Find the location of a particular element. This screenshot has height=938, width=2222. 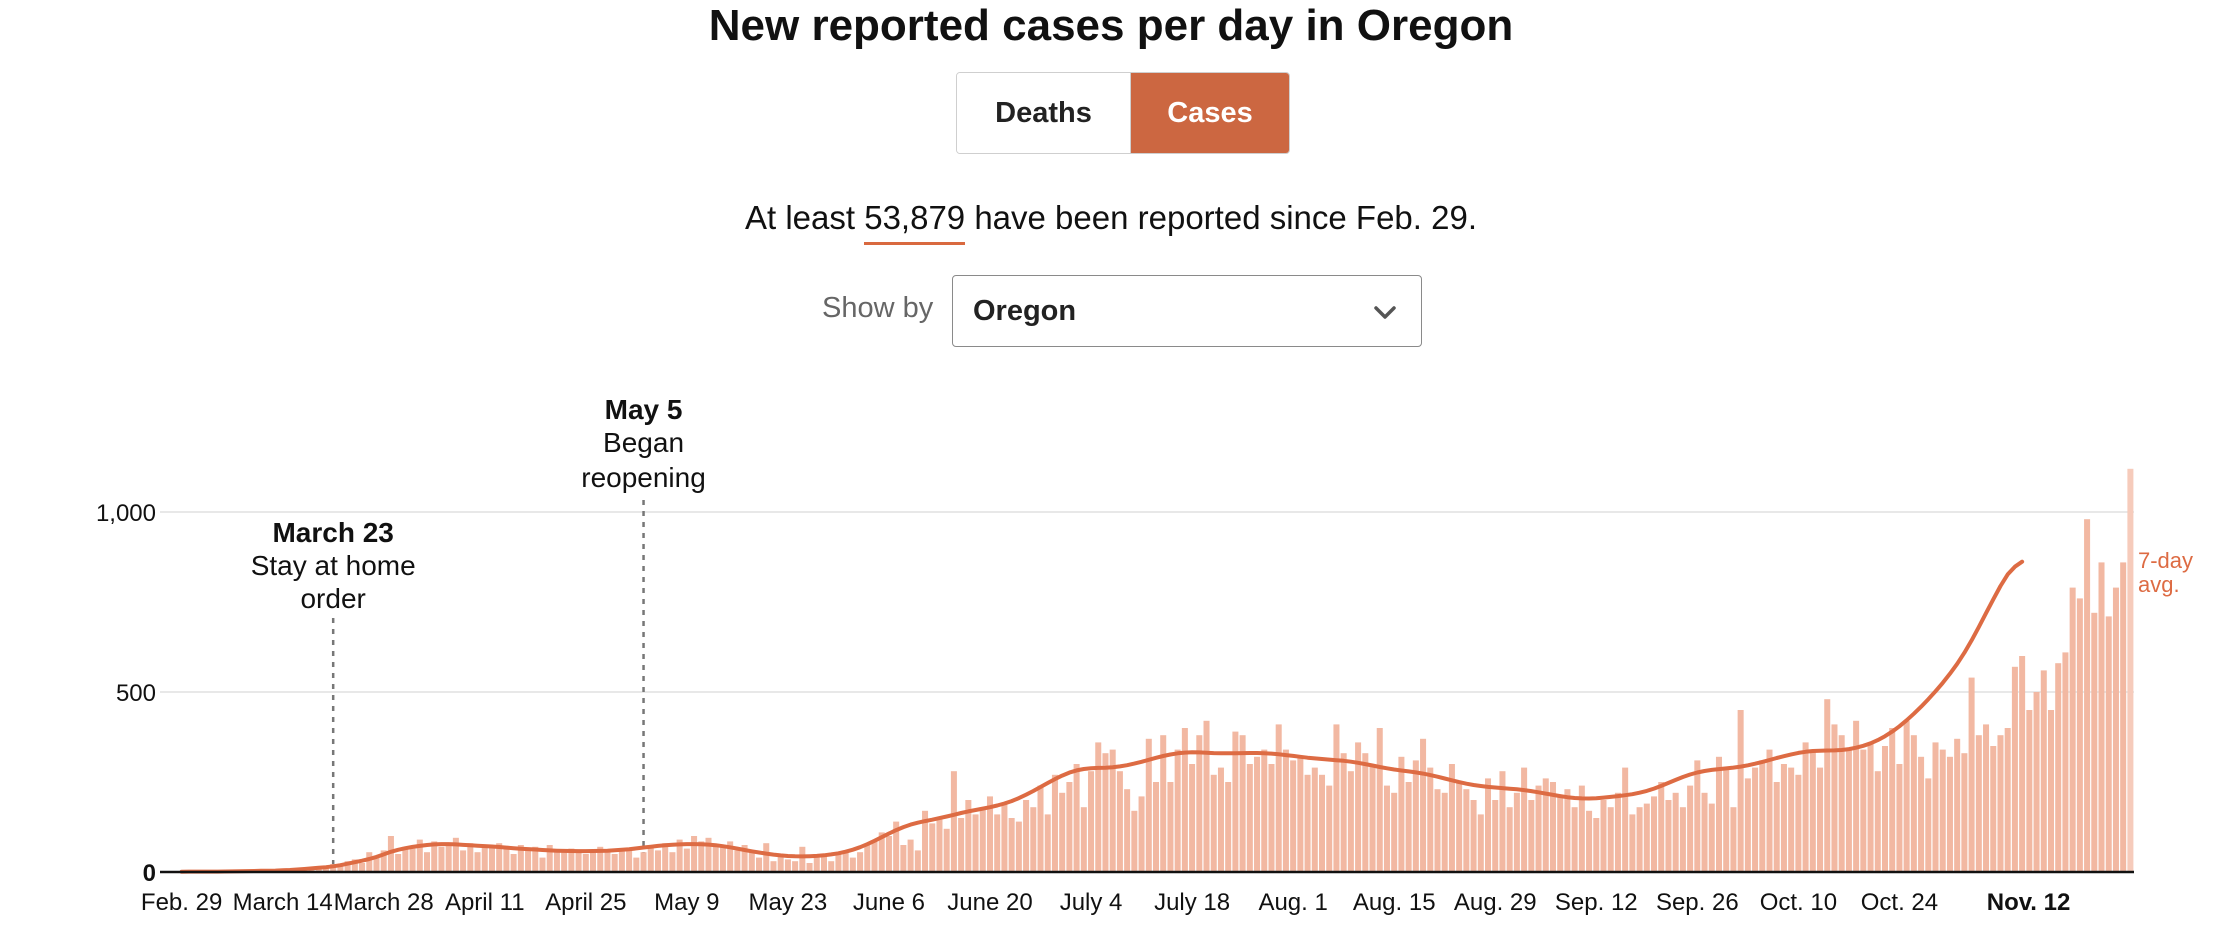

annotation-line1: Stay at home is located at coordinates (333, 565).